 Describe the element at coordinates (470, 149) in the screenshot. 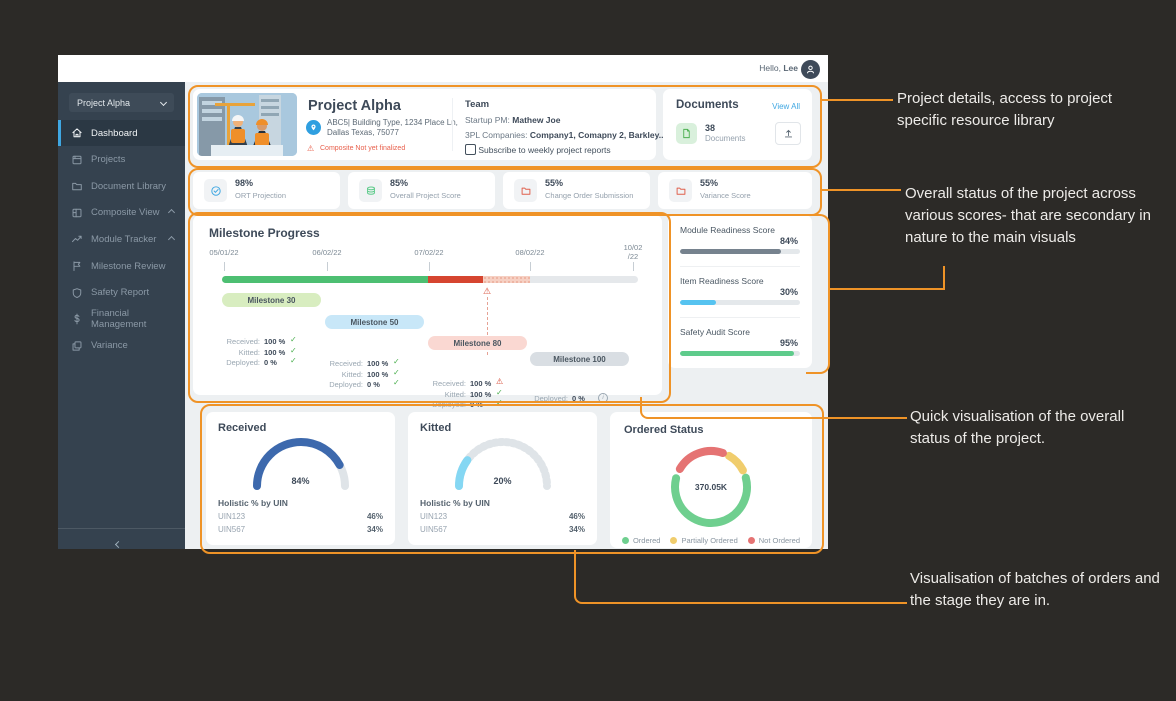

I see `subscribe-checkbox` at that location.